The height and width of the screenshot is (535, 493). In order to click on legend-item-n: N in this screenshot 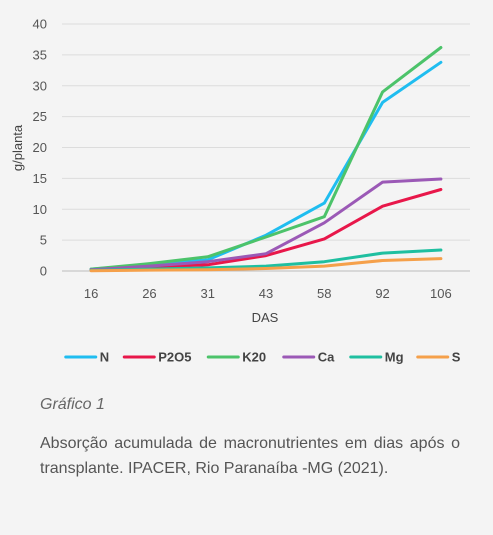, I will do `click(86, 357)`.